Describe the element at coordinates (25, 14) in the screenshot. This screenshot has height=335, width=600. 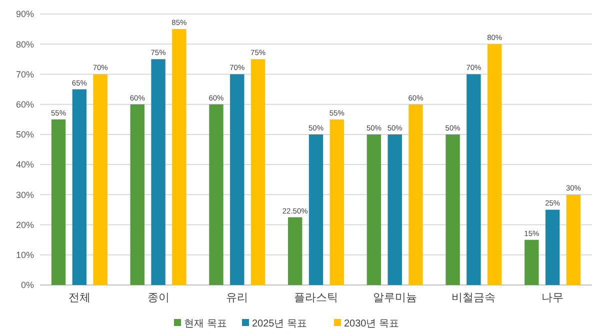
I see `y-tick-label: 90%` at that location.